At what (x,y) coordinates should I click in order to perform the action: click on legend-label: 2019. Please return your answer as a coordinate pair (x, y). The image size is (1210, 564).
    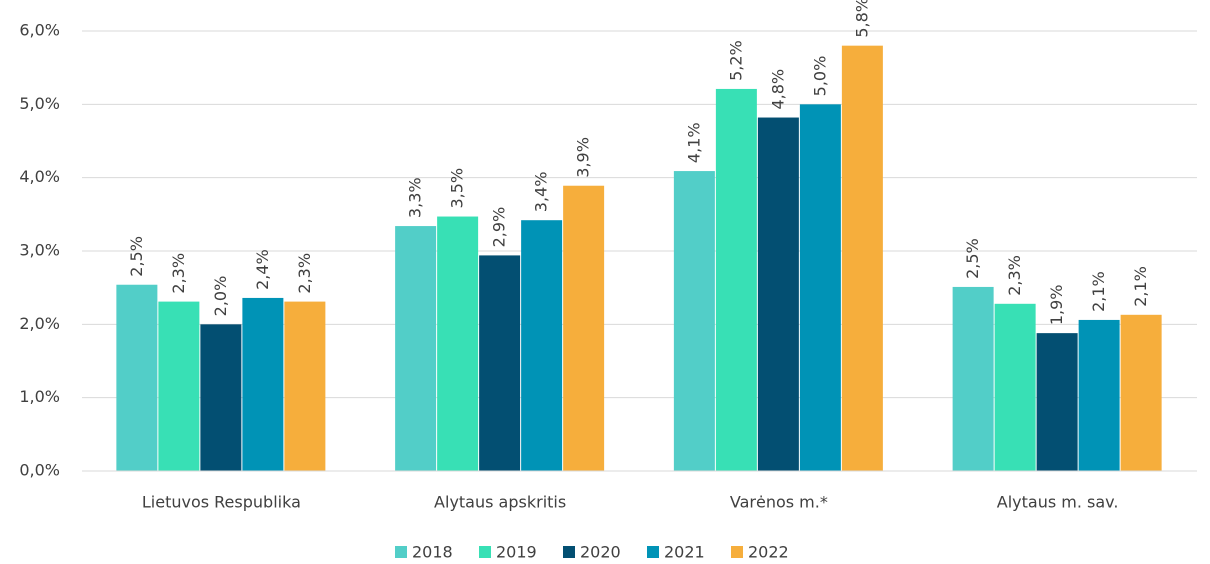
    Looking at the image, I should click on (516, 552).